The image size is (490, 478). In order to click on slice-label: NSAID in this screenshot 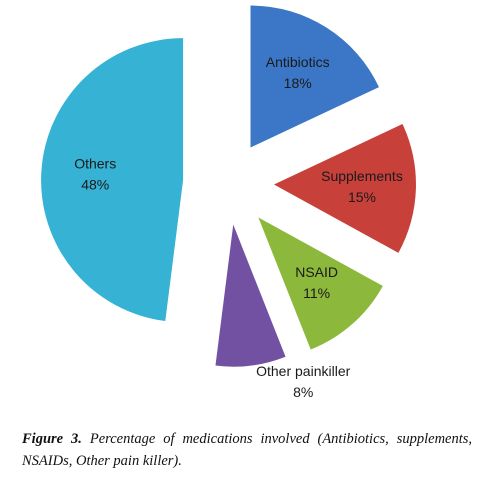, I will do `click(316, 272)`.